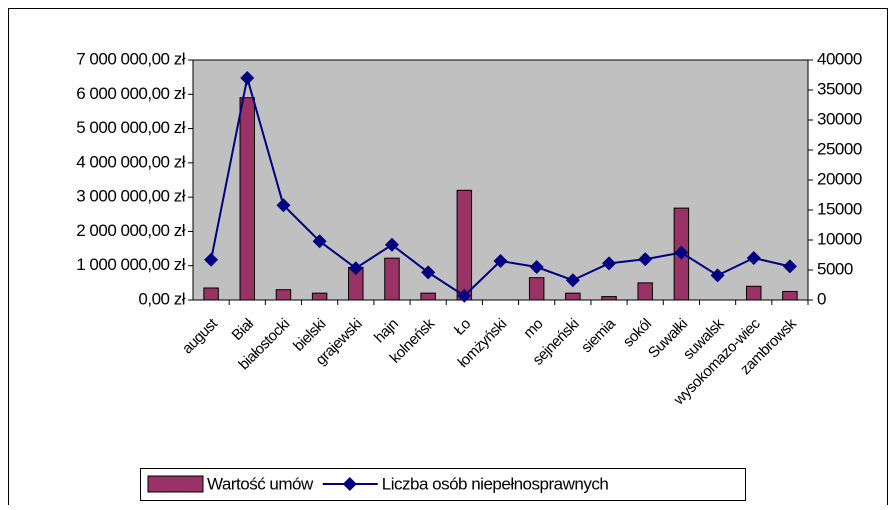  What do you see at coordinates (260, 483) in the screenshot?
I see `legend-label: Wartość umów` at bounding box center [260, 483].